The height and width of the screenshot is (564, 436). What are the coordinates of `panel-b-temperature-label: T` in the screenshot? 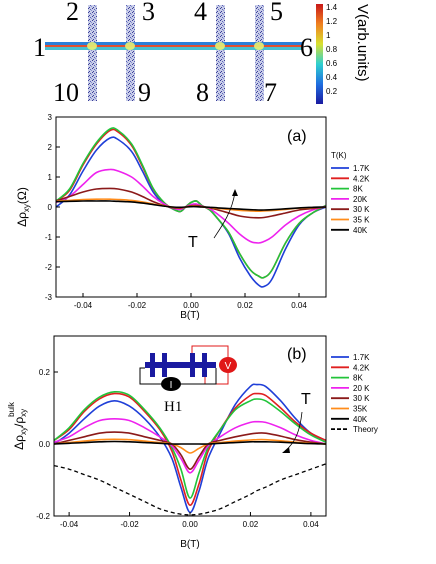 It's located at (306, 399).